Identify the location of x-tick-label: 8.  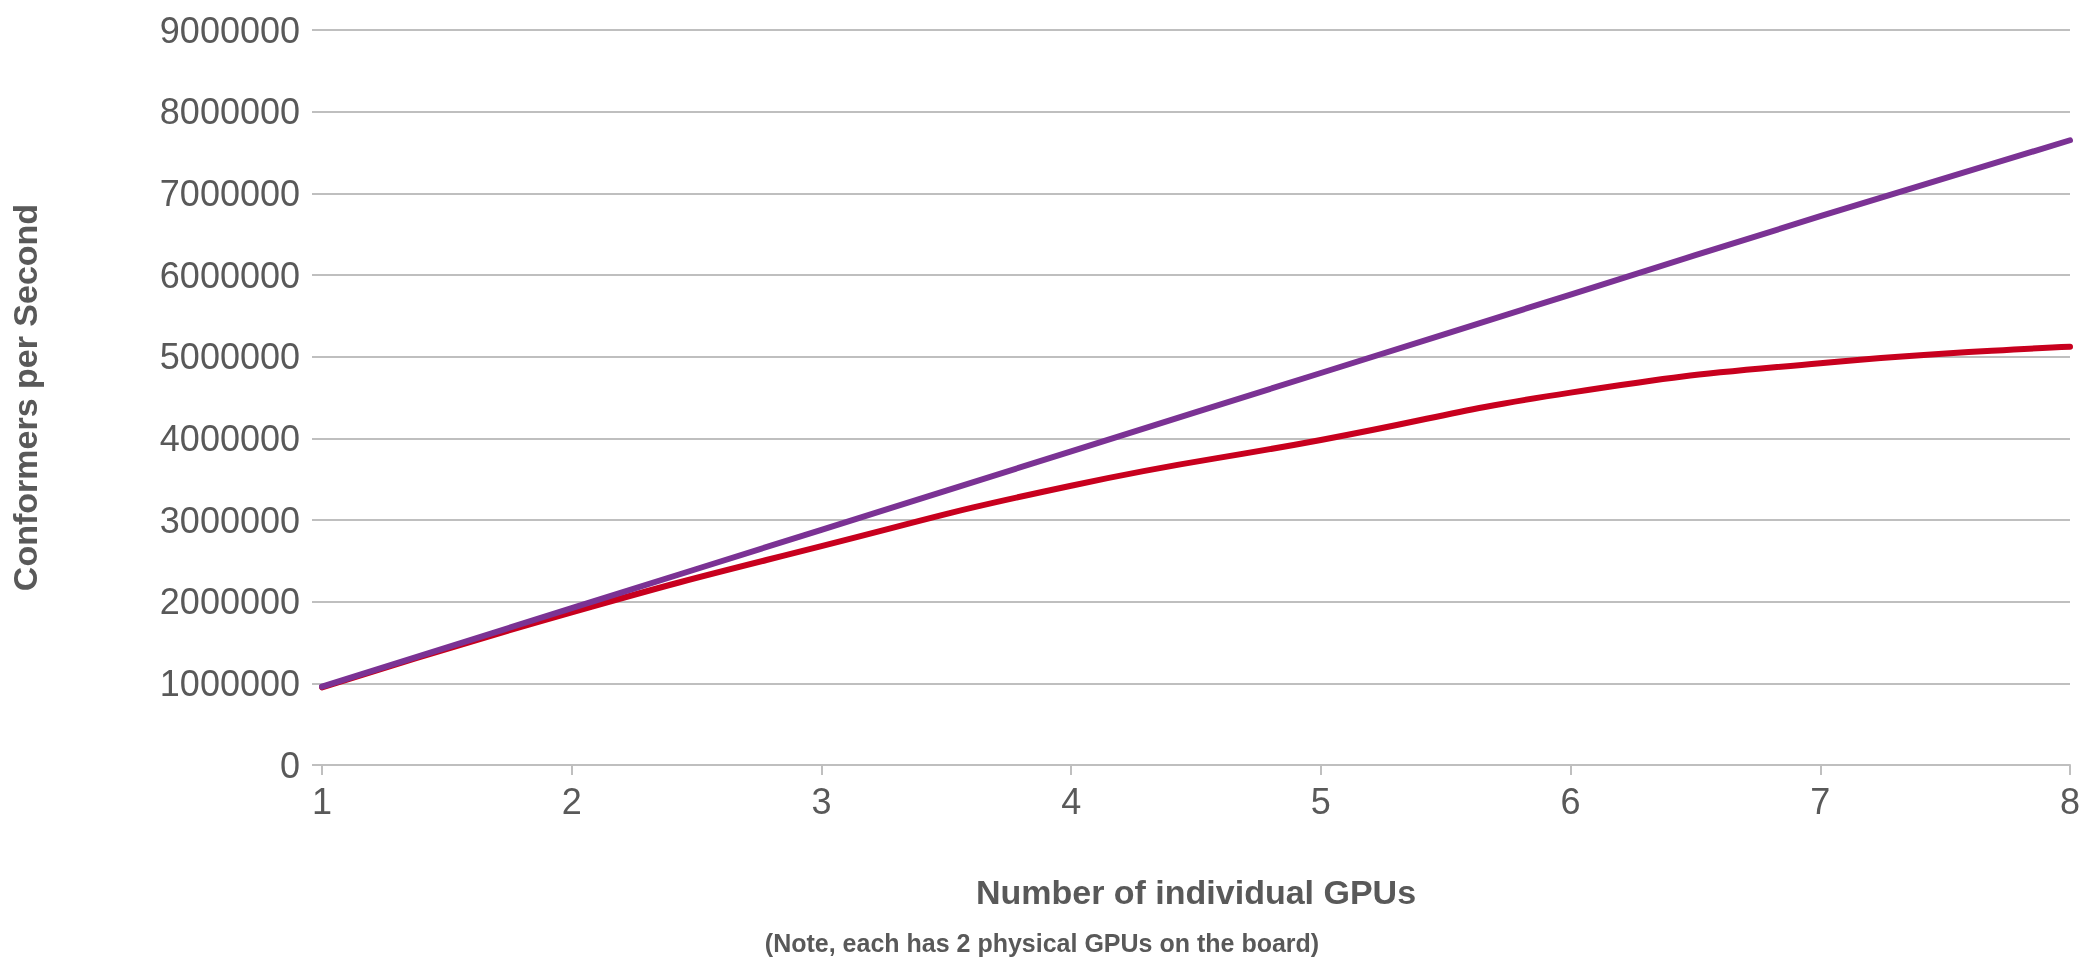
(2070, 801).